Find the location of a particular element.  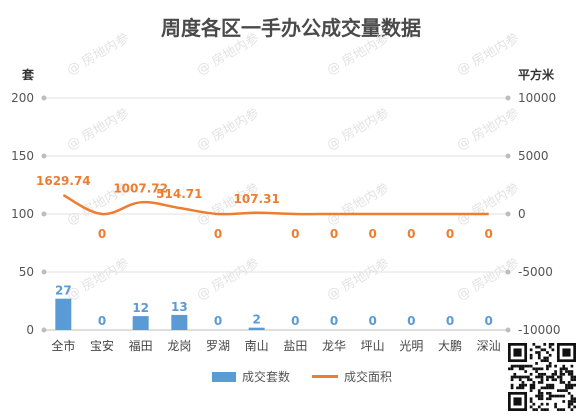

right-tick-label: 5000 is located at coordinates (533, 156).